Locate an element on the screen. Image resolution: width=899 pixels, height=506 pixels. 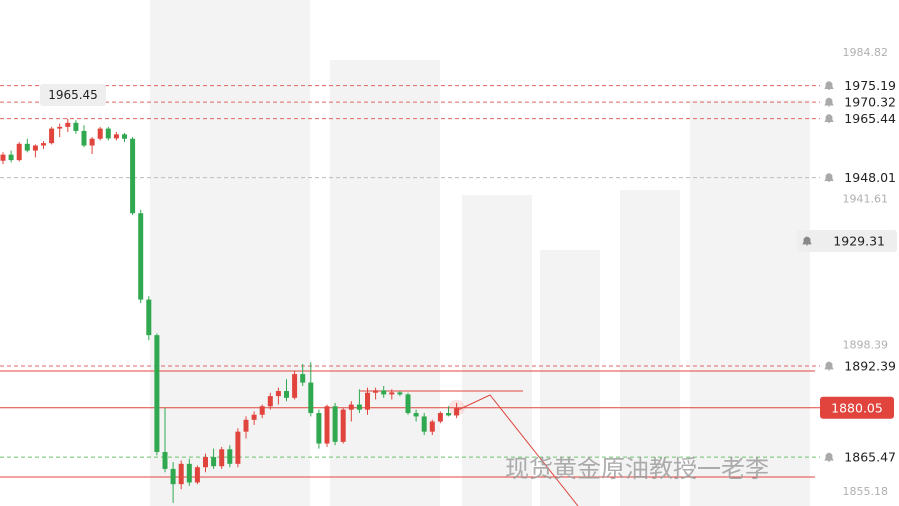
price-level-label: 1975.19 is located at coordinates (870, 85).